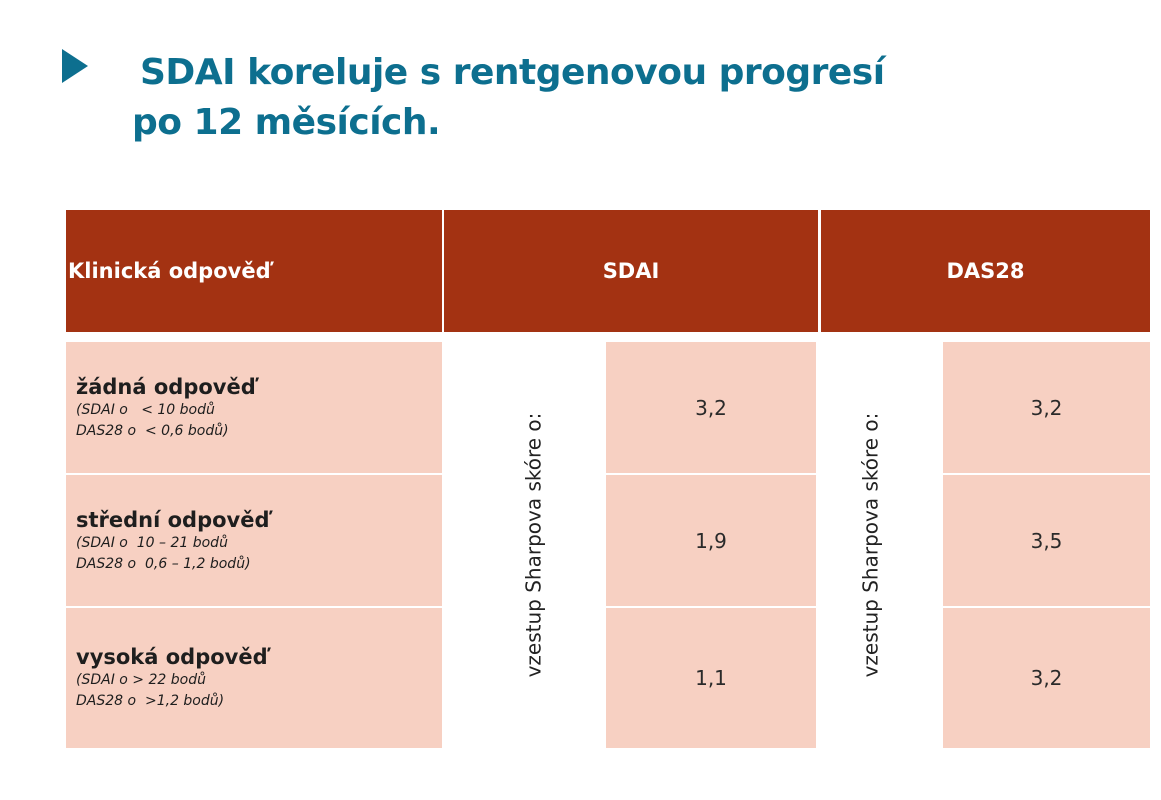 The image size is (1161, 800). Describe the element at coordinates (173, 519) in the screenshot. I see `response-name: střední odpověď` at that location.